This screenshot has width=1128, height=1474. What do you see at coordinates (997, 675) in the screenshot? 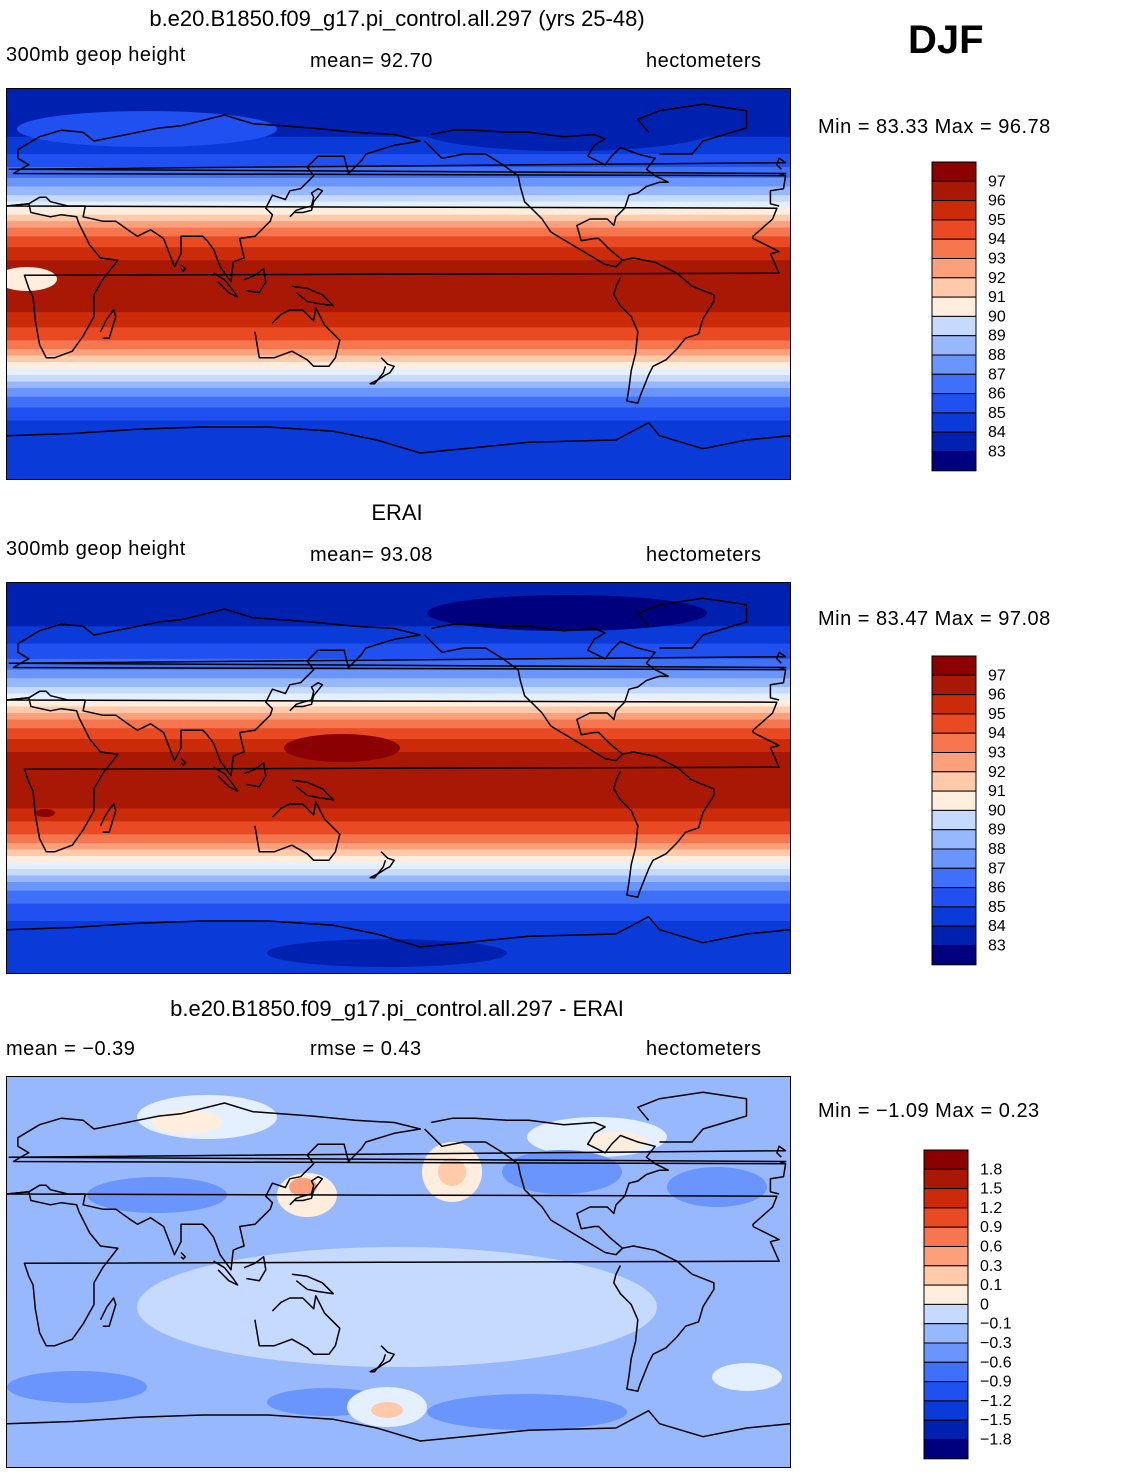
I see `panel2-colorbar-tick-label: 97` at bounding box center [997, 675].